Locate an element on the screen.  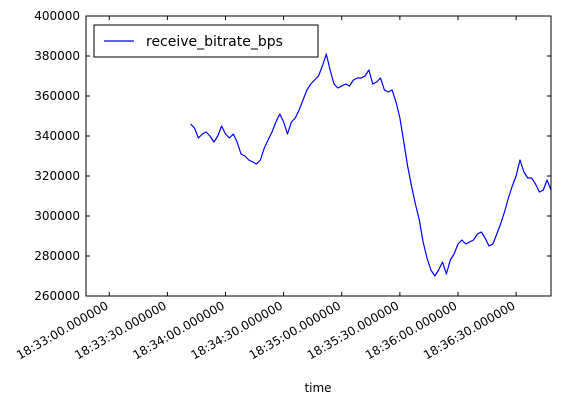
legend: receive_bitrate_bps is located at coordinates (206, 41).